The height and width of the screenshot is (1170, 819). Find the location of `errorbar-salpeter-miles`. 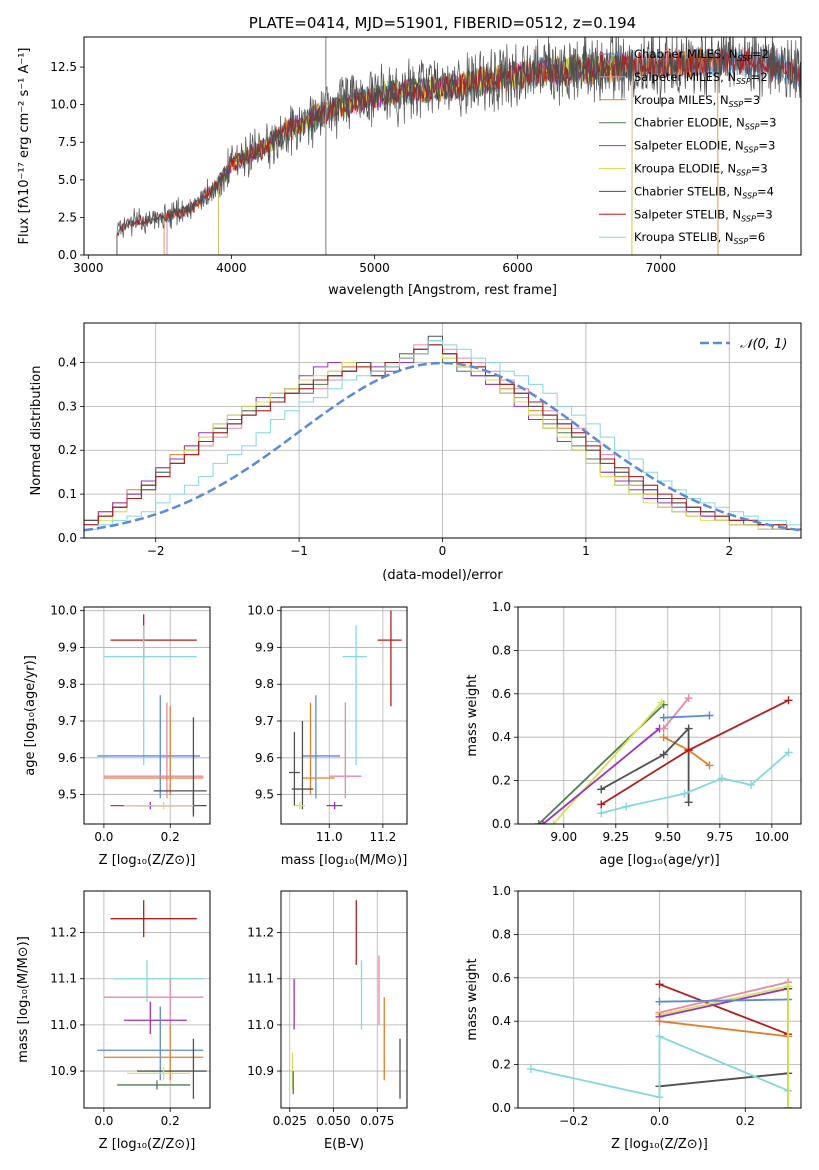

errorbar-salpeter-miles is located at coordinates (153, 1001).